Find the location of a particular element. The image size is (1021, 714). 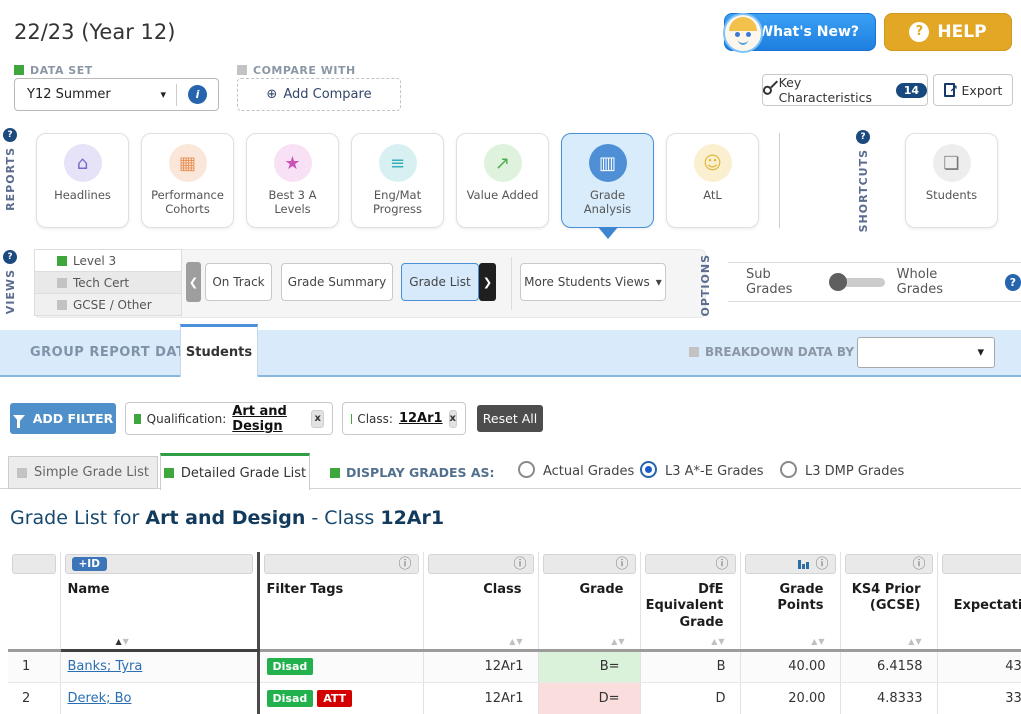

view-button-label: Grade List is located at coordinates (440, 282).